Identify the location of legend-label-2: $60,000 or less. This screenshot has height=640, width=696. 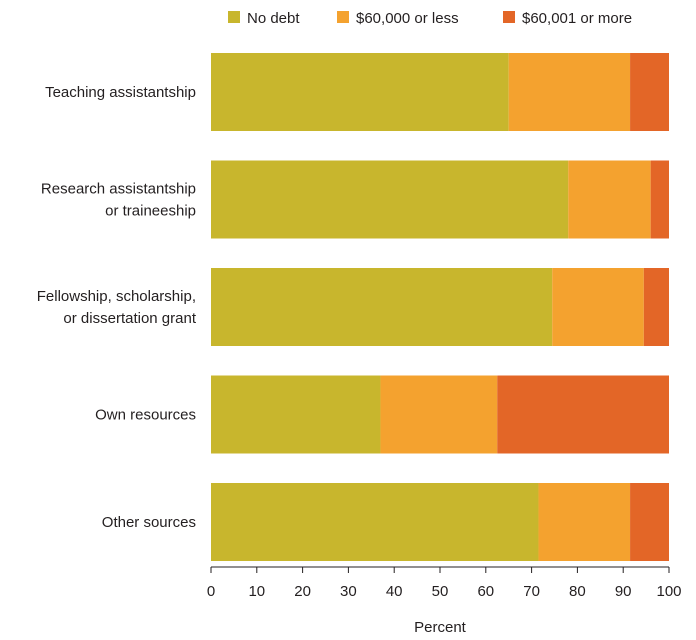
(407, 18).